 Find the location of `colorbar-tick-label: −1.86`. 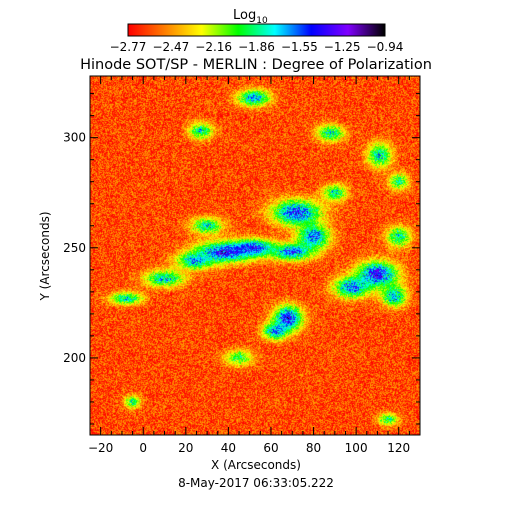

colorbar-tick-label: −1.86 is located at coordinates (256, 47).